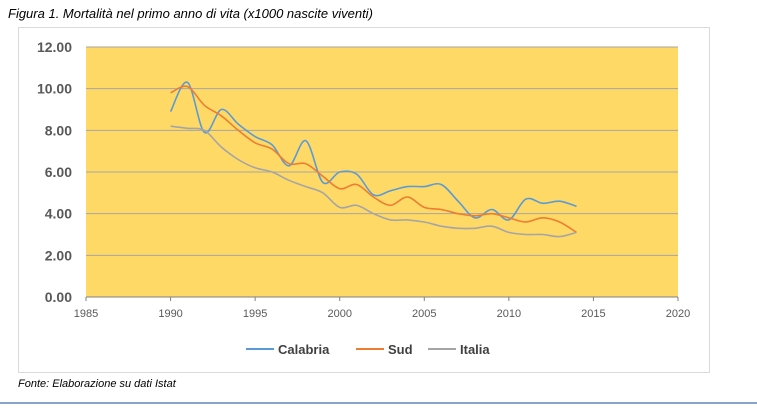 Image resolution: width=757 pixels, height=408 pixels. Describe the element at coordinates (373, 181) in the screenshot. I see `series-line-italia` at that location.